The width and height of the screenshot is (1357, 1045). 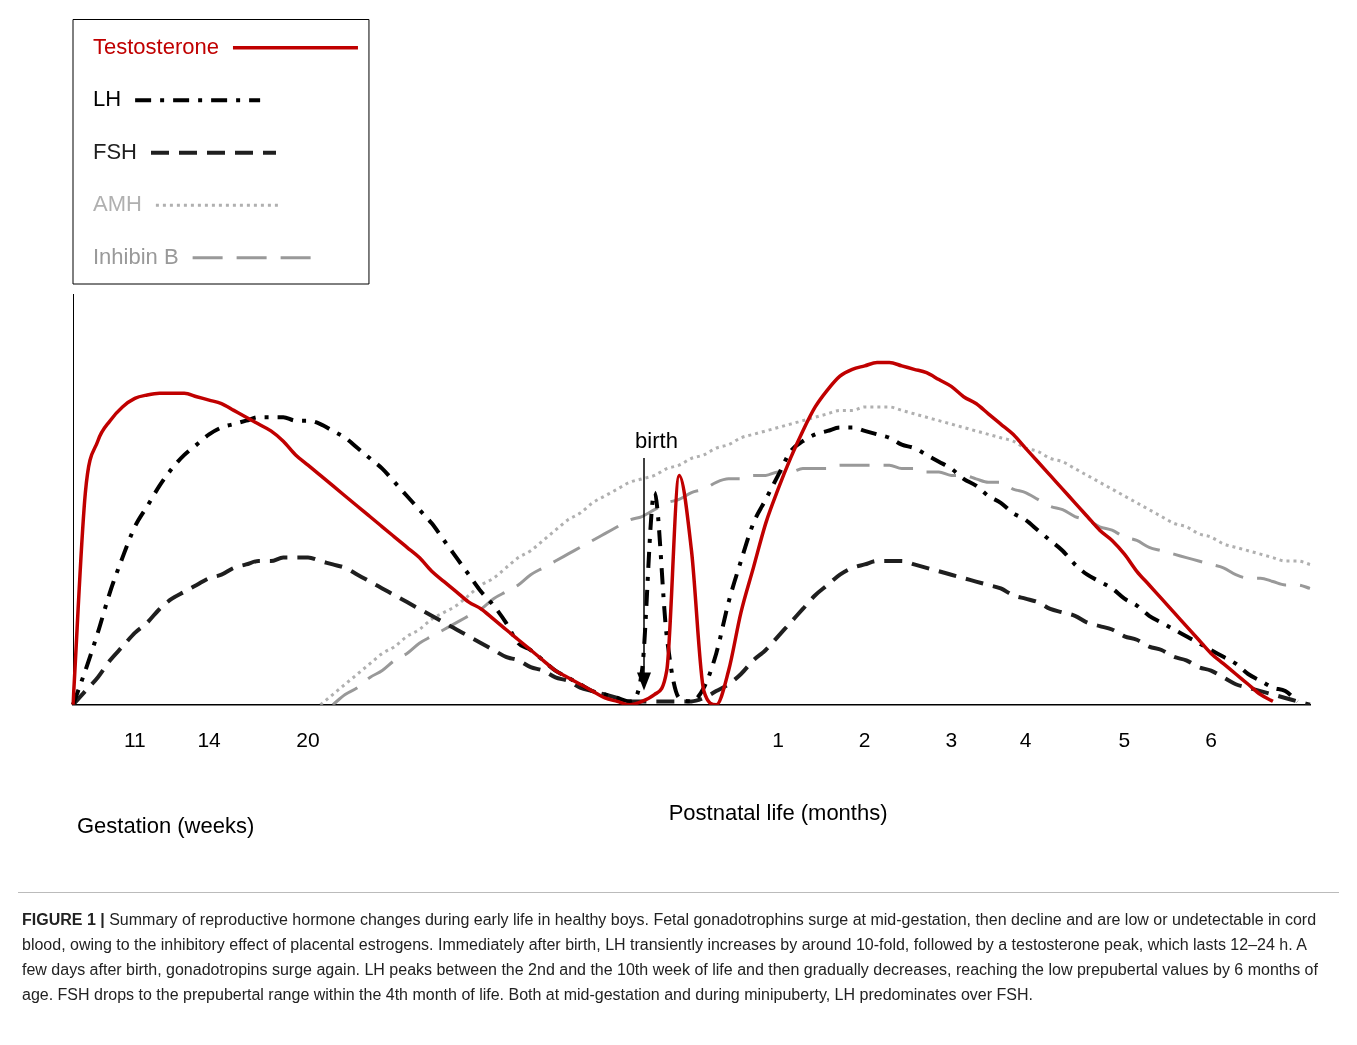 I want to click on text: FSH, so click(x=115, y=151).